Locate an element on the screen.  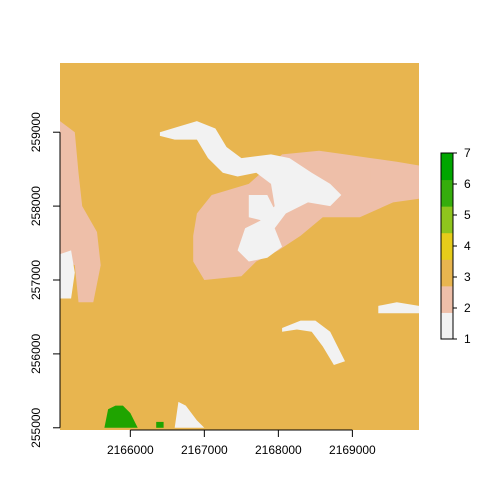
x-tick-label: 2169000 is located at coordinates (352, 450).